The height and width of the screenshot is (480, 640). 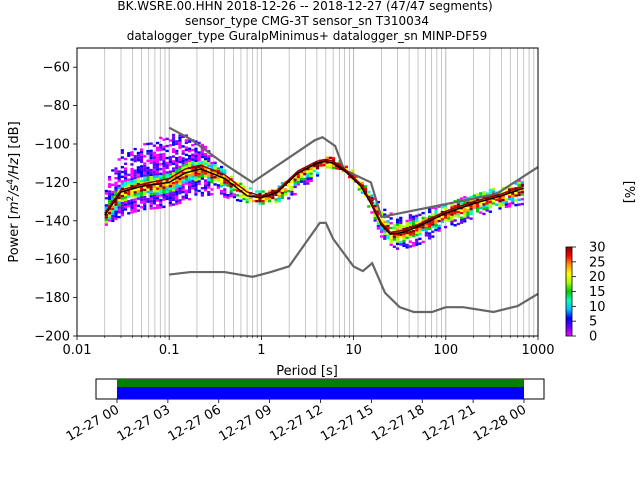 What do you see at coordinates (569, 291) in the screenshot?
I see `colorbar-gradient` at bounding box center [569, 291].